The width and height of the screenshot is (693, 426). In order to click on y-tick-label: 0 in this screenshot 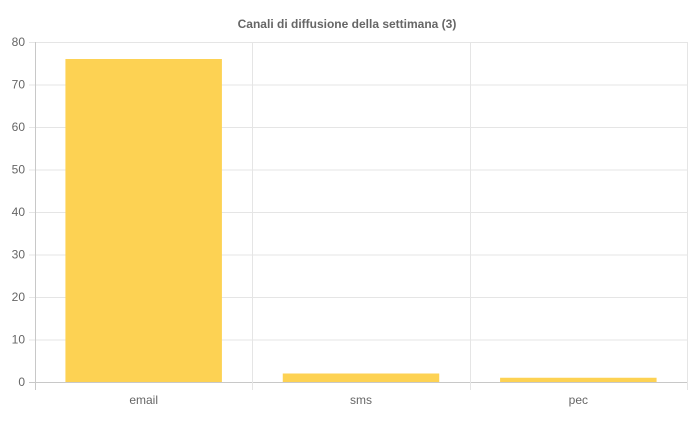, I will do `click(21, 382)`.